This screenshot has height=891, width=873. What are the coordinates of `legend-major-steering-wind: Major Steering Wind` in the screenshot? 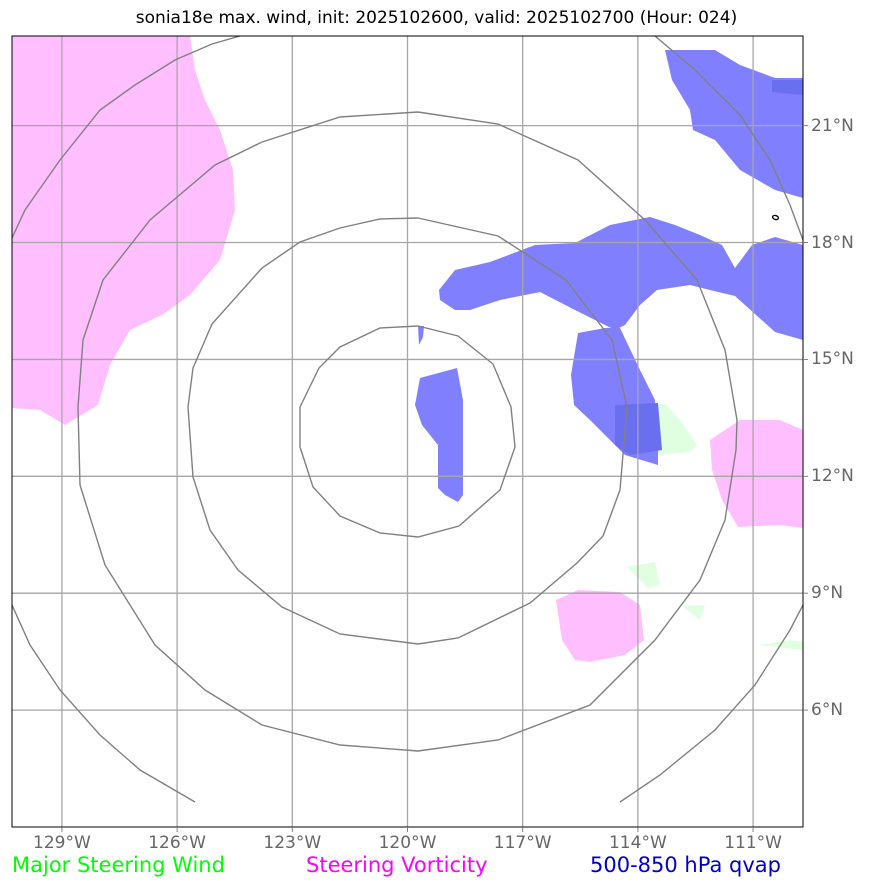 It's located at (118, 865).